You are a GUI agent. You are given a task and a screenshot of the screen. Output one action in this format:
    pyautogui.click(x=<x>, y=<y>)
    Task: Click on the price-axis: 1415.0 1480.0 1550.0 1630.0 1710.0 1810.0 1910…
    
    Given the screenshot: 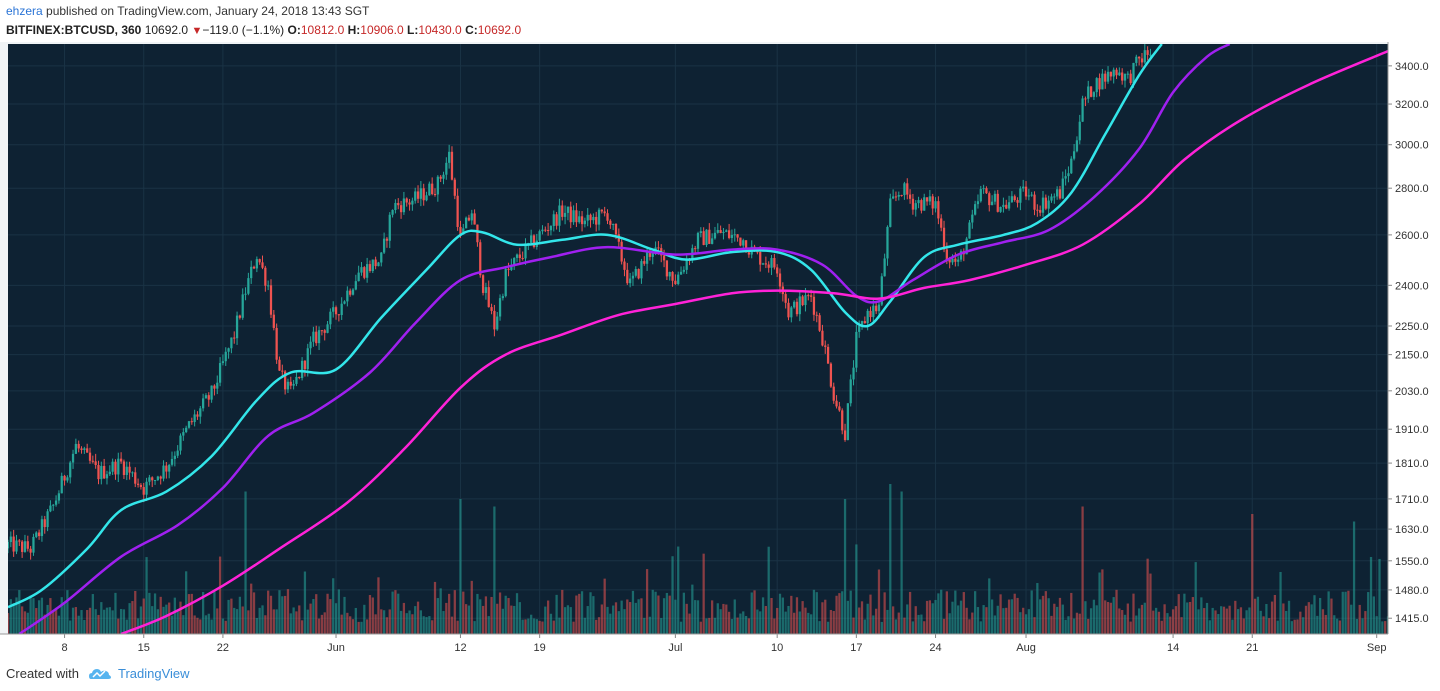 What is the action you would take?
    pyautogui.click(x=1408, y=338)
    